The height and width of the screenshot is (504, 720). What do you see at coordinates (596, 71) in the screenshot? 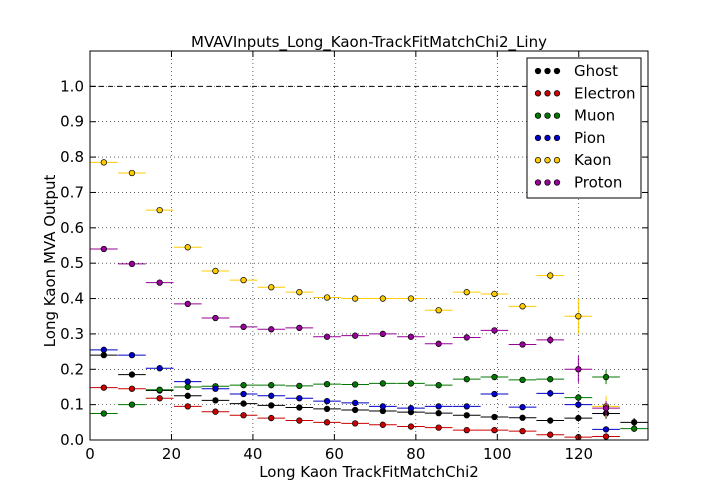
I see `legend-label: Ghost` at bounding box center [596, 71].